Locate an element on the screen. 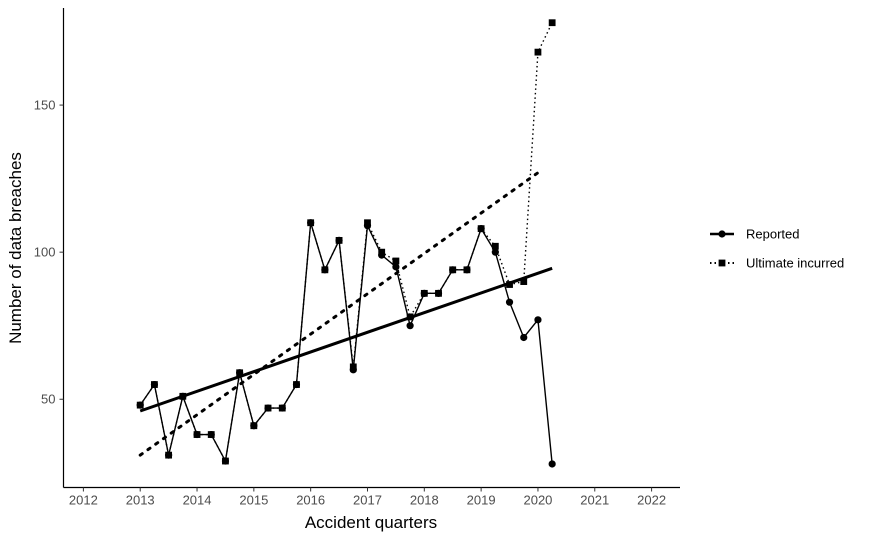 Image resolution: width=875 pixels, height=540 pixels. y-axis-title: Number of data breaches is located at coordinates (15, 248).